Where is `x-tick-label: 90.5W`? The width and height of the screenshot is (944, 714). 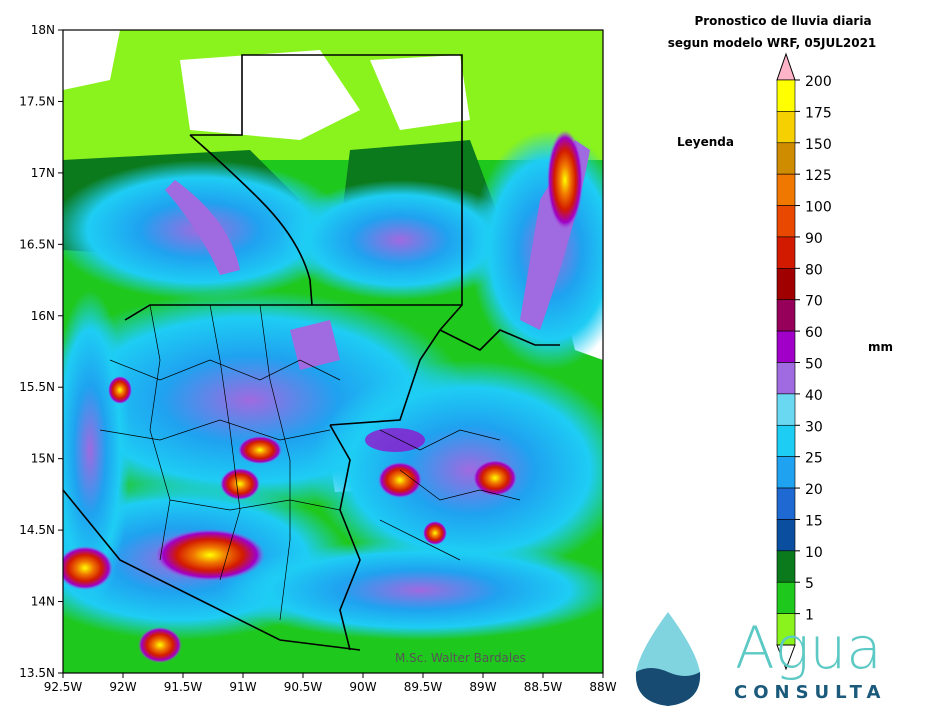
x-tick-label: 90.5W is located at coordinates (303, 687).